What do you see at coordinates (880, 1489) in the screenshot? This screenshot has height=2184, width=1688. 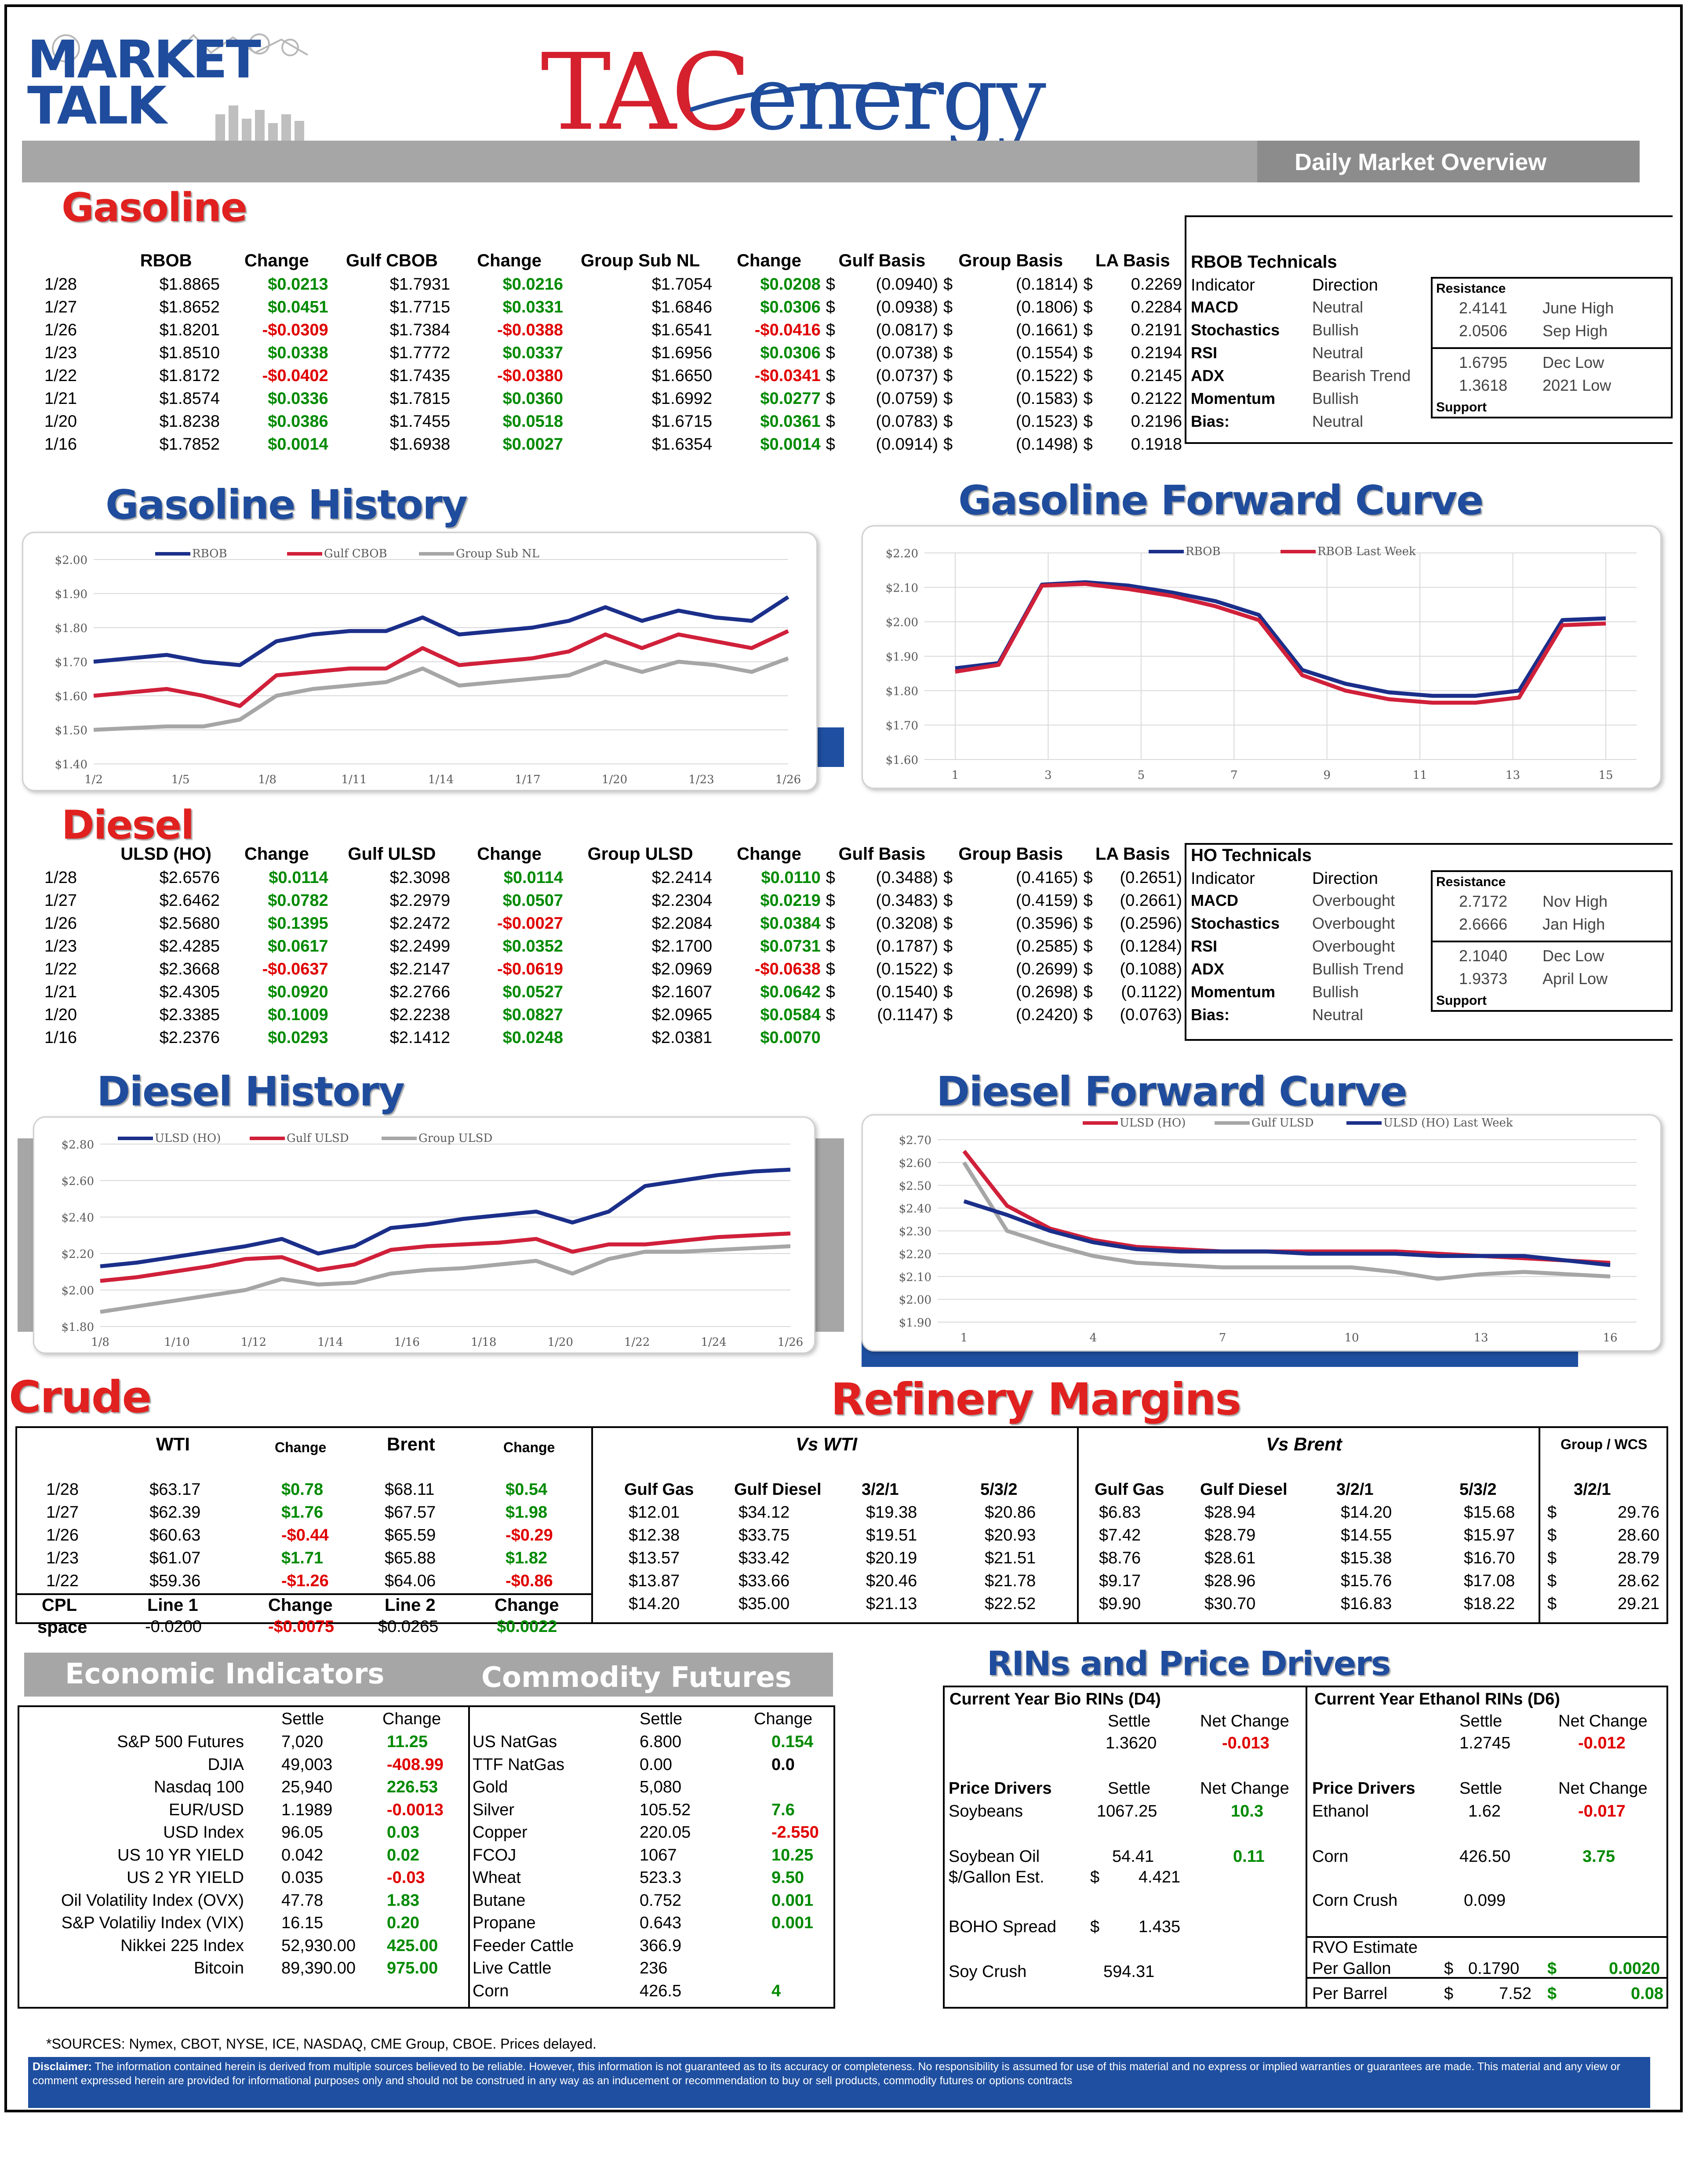 I see `ref-col-header: 3/2/1` at bounding box center [880, 1489].